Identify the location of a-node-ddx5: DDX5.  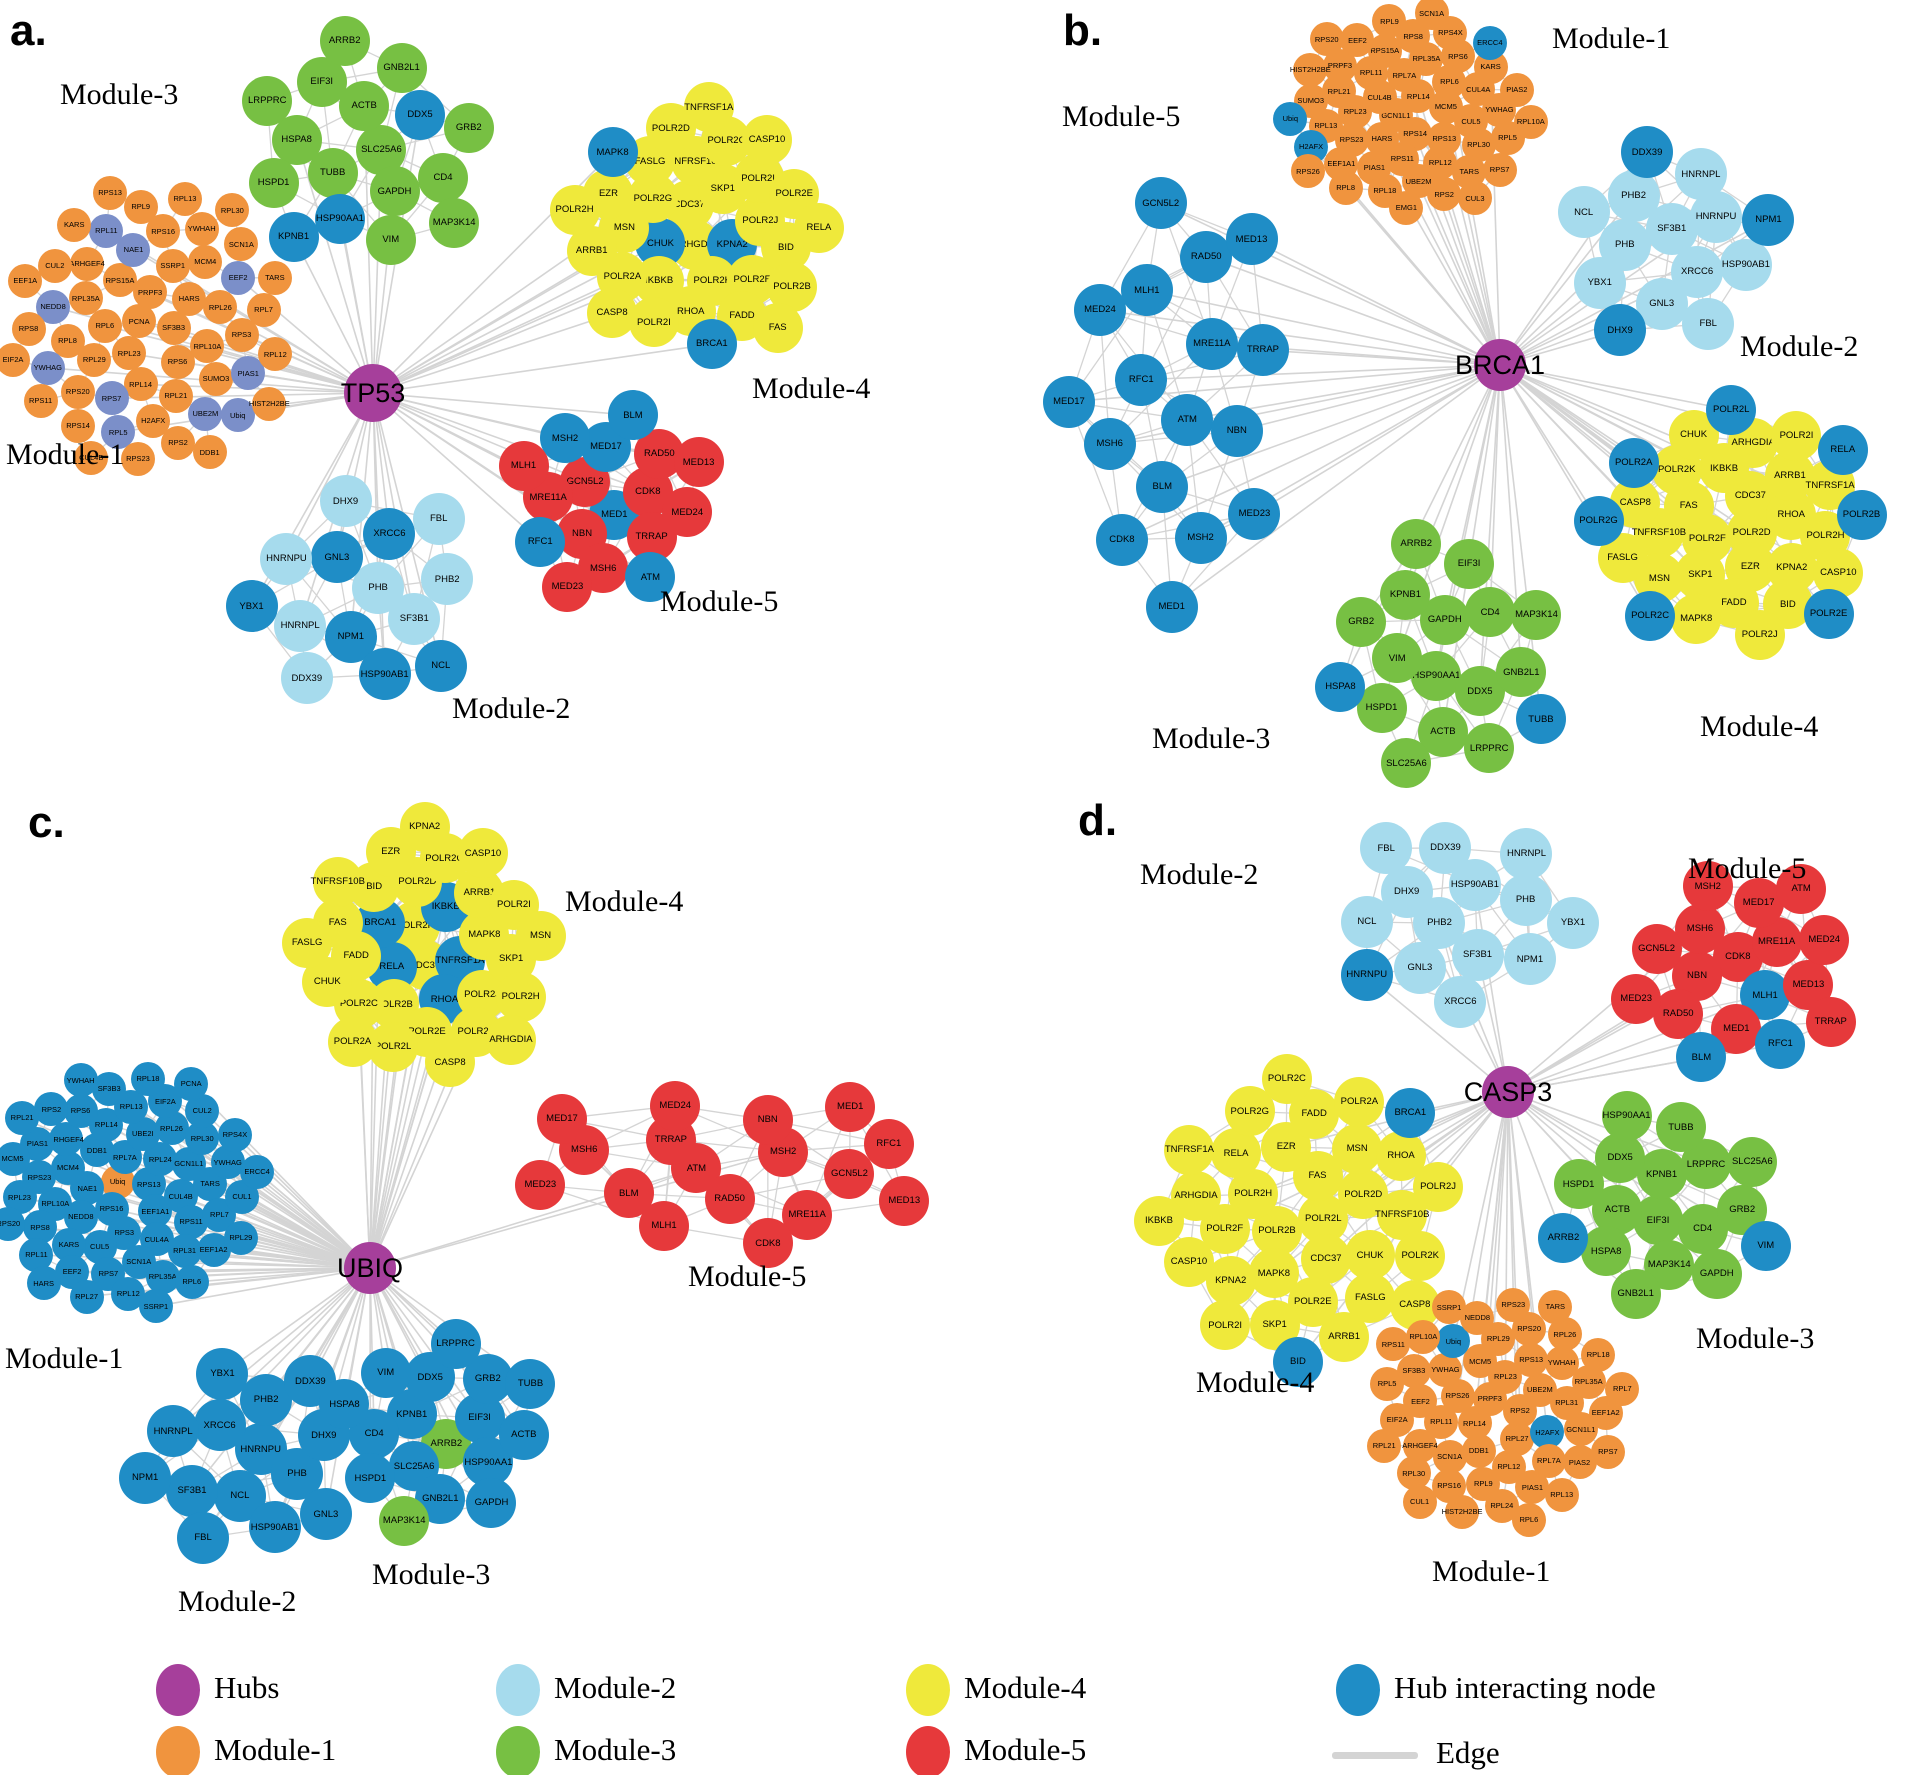
(419, 114).